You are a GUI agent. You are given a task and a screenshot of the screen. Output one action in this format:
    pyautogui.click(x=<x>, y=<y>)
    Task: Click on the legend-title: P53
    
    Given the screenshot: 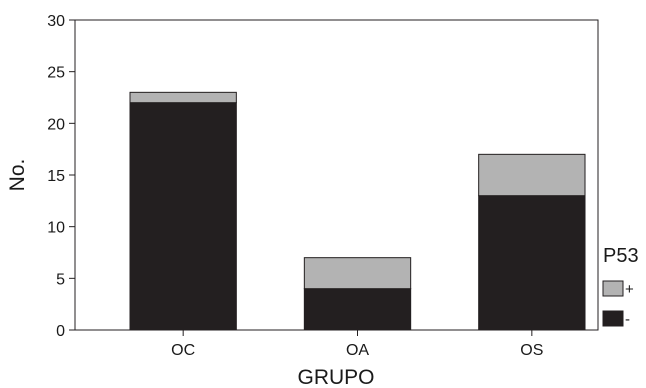 What is the action you would take?
    pyautogui.click(x=621, y=256)
    